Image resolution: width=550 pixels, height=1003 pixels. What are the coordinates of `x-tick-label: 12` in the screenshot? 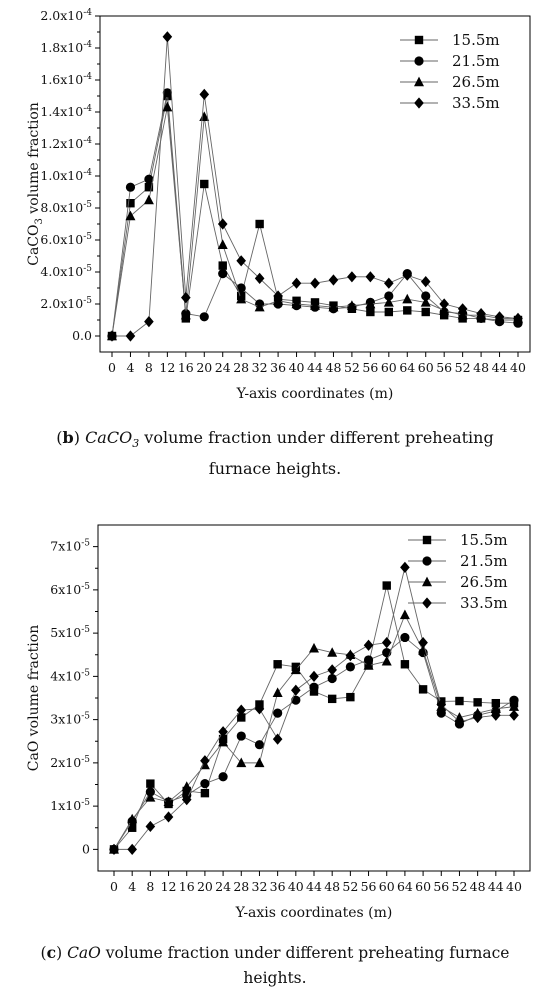 It's located at (167, 367).